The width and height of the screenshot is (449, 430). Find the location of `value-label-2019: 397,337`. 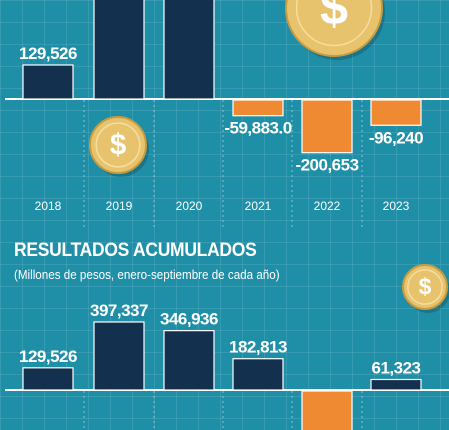

value-label-2019: 397,337 is located at coordinates (119, 310).